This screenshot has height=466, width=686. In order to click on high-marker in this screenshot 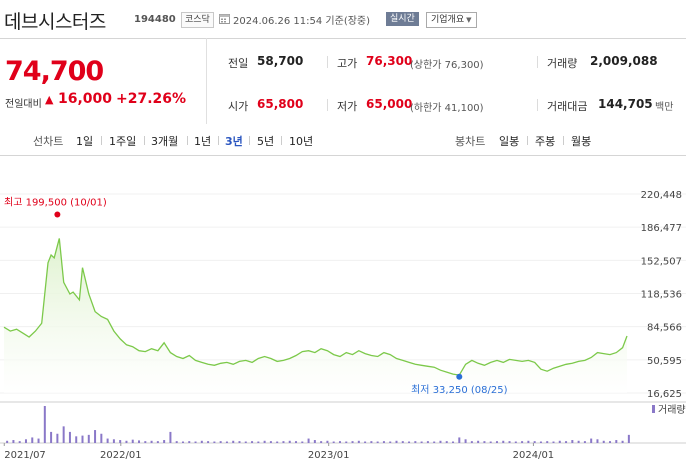, I will do `click(57, 214)`.